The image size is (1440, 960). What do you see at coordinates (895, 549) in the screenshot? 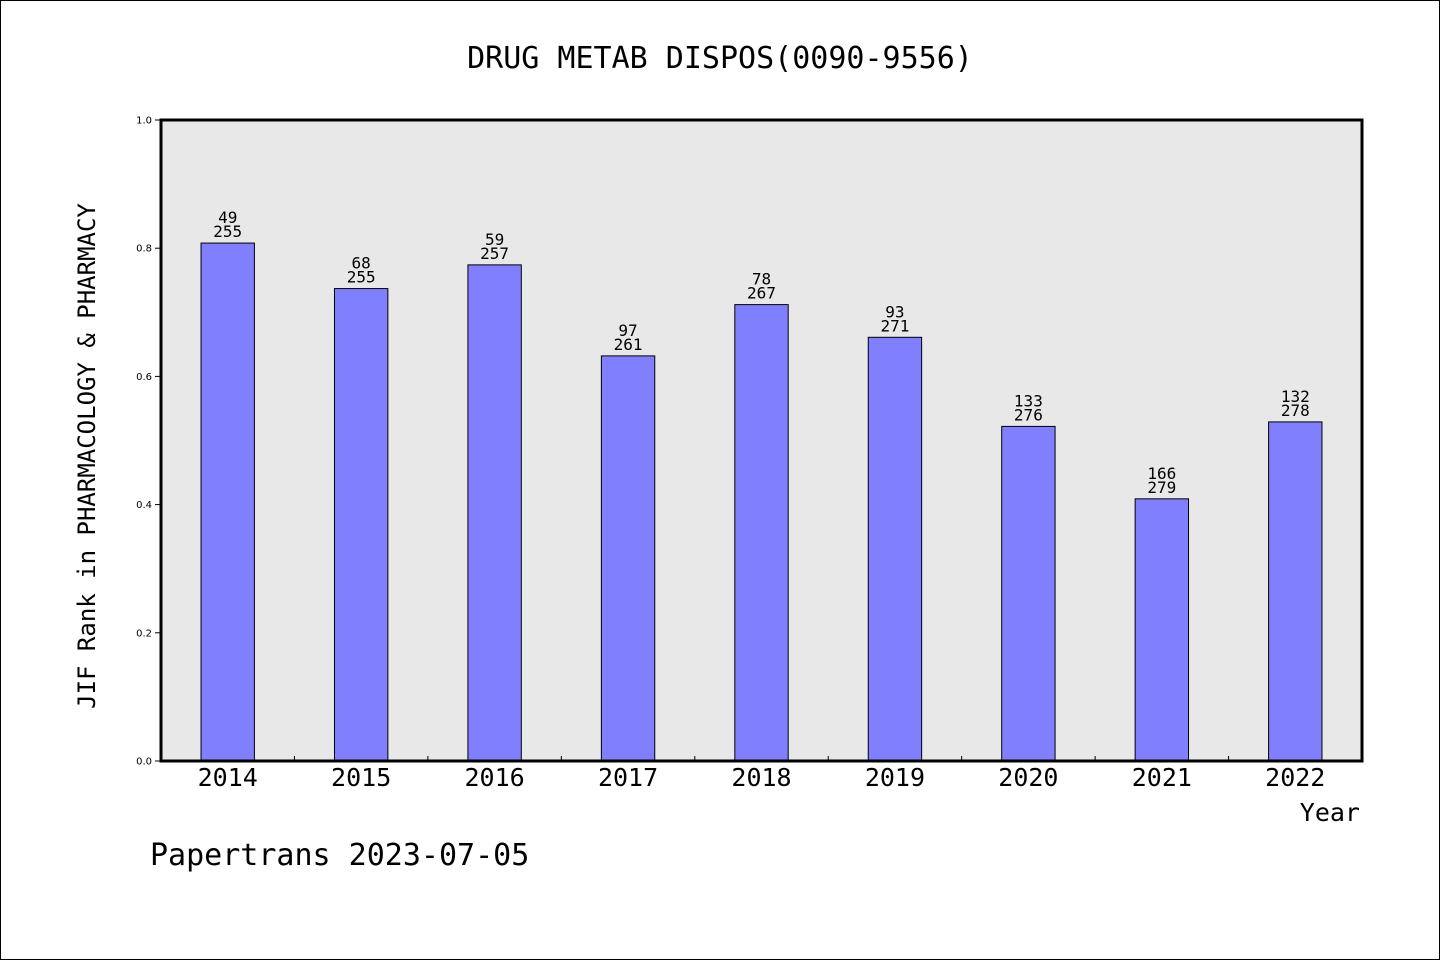
I see `bar-2019` at bounding box center [895, 549].